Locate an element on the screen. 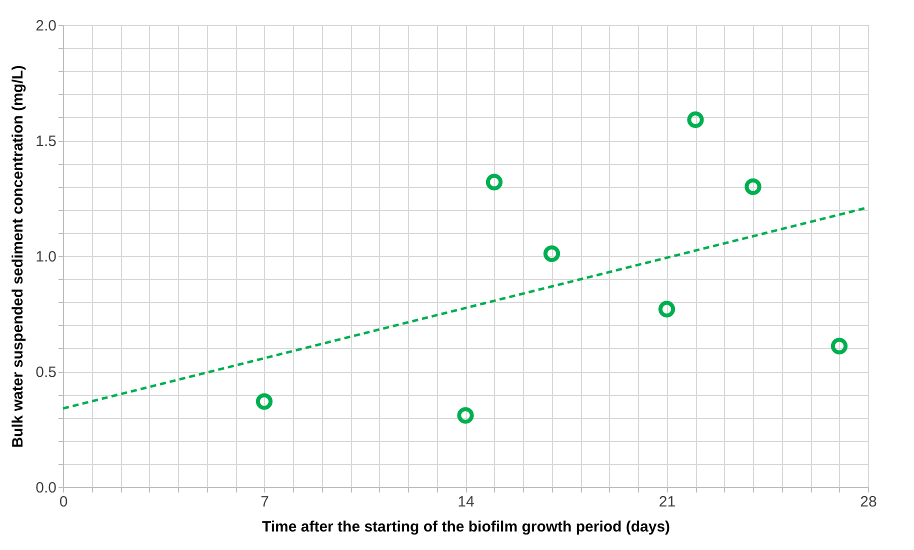 The image size is (914, 550). x-tick-label: 0 is located at coordinates (63, 502).